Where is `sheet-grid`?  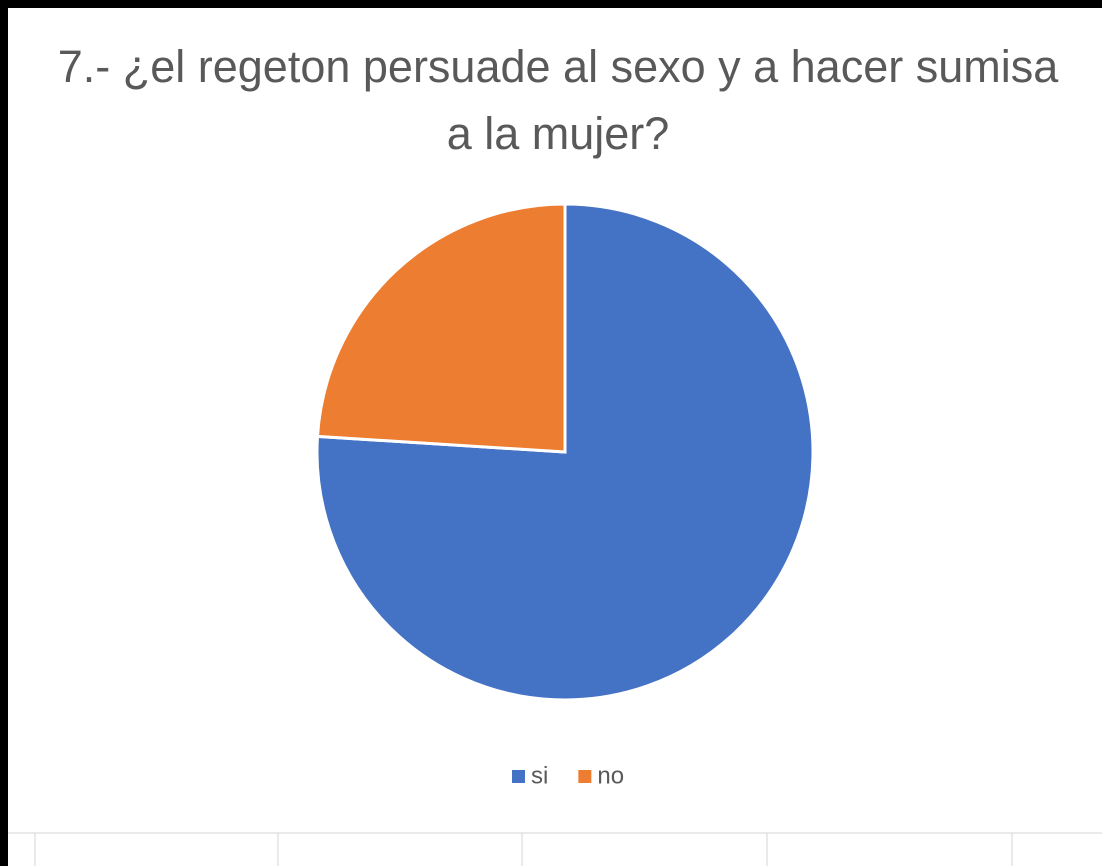 sheet-grid is located at coordinates (555, 849).